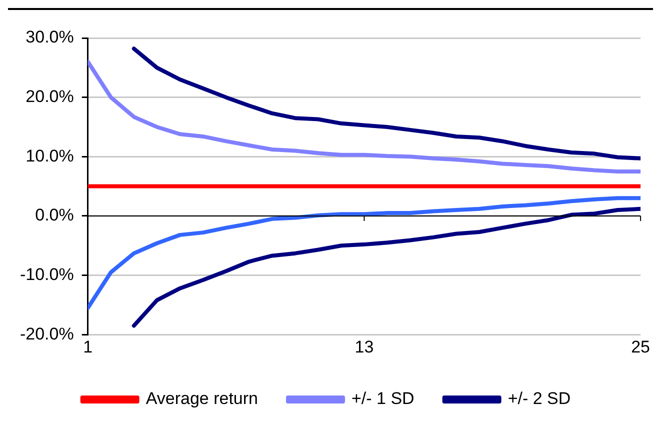 This screenshot has width=661, height=426. I want to click on y-tick-label: -10.0%, so click(47, 274).